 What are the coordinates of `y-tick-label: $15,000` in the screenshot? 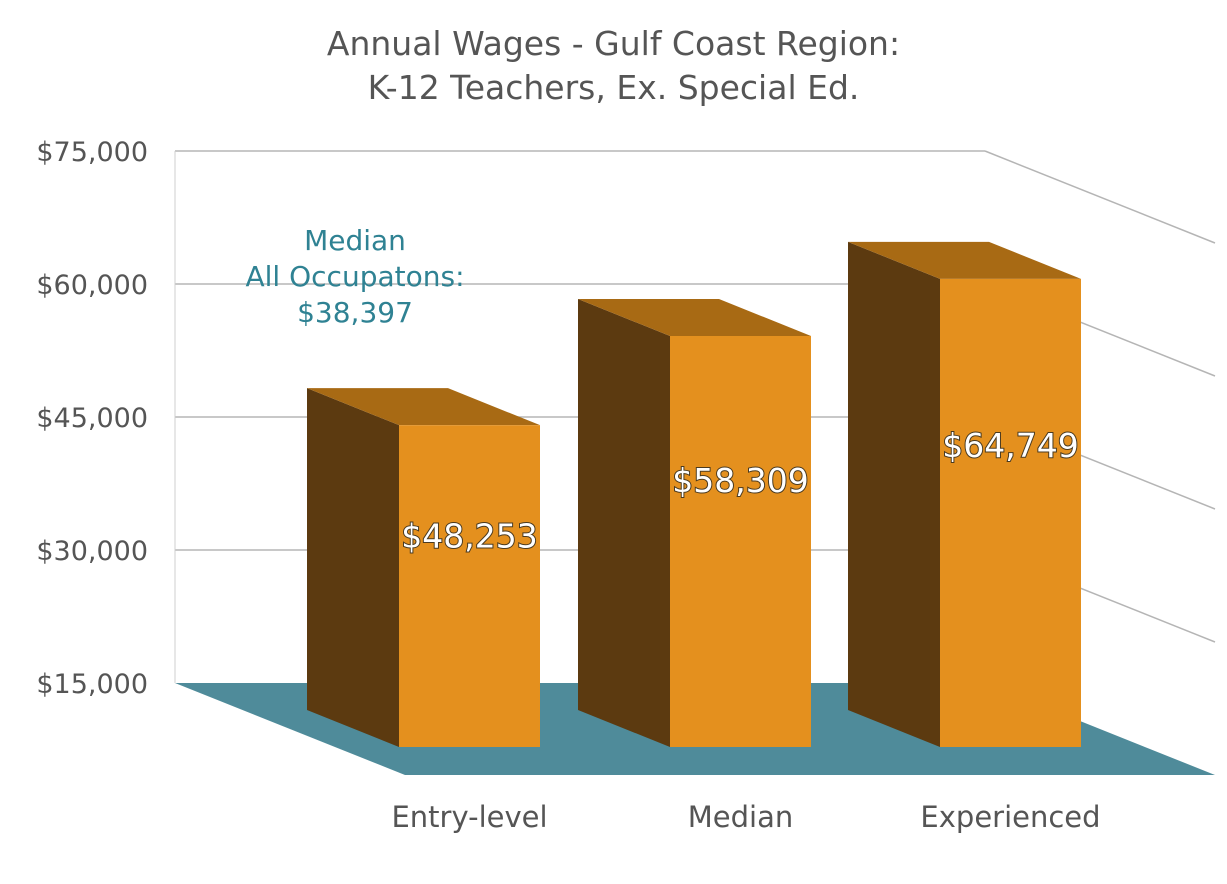 It's located at (92, 684).